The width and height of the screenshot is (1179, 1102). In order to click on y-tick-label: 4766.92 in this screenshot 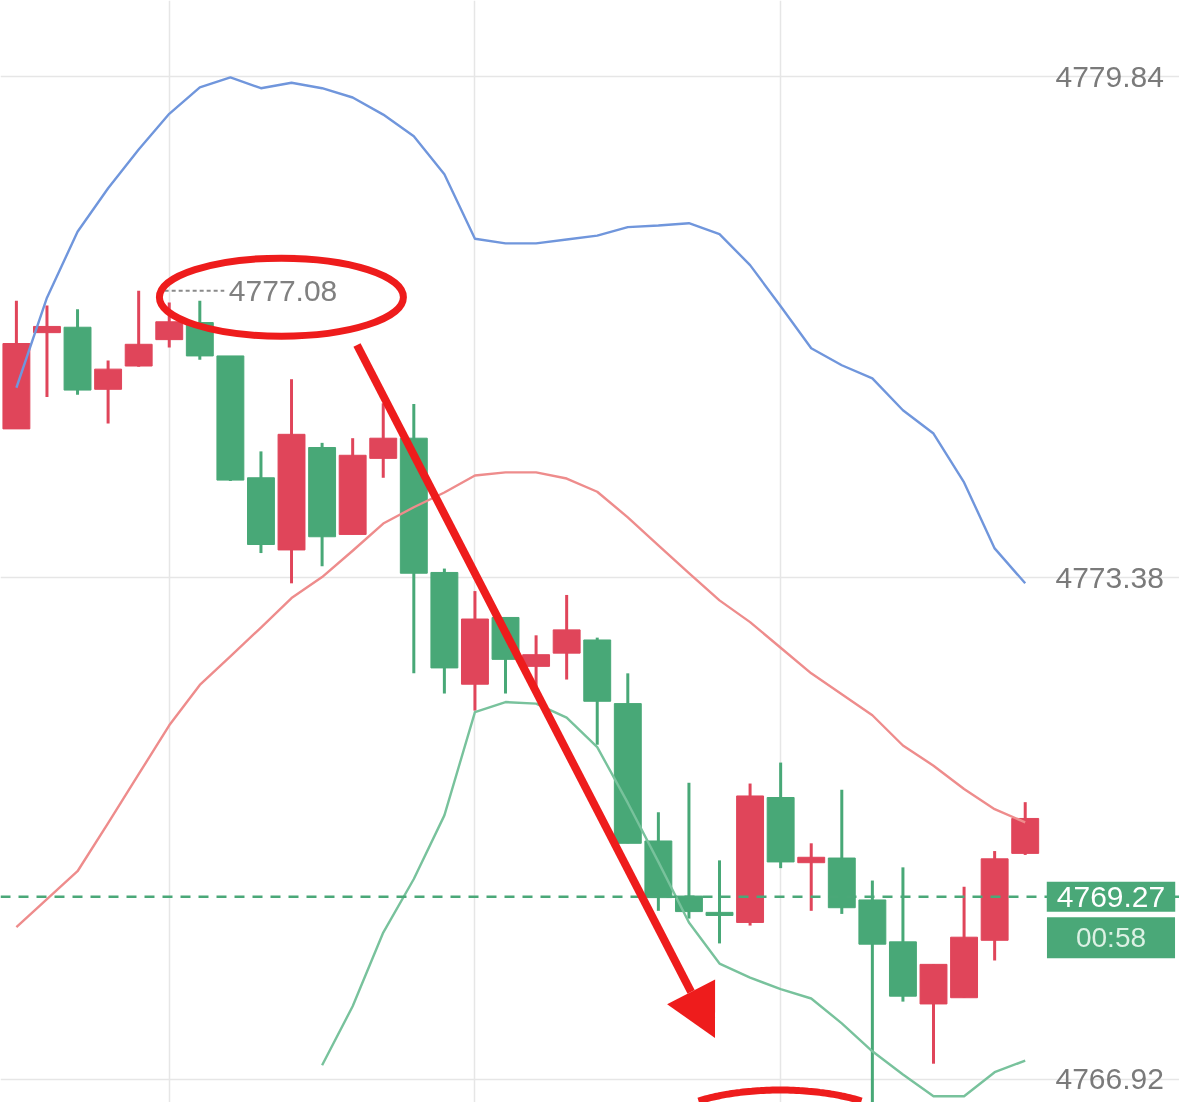, I will do `click(1109, 1079)`.